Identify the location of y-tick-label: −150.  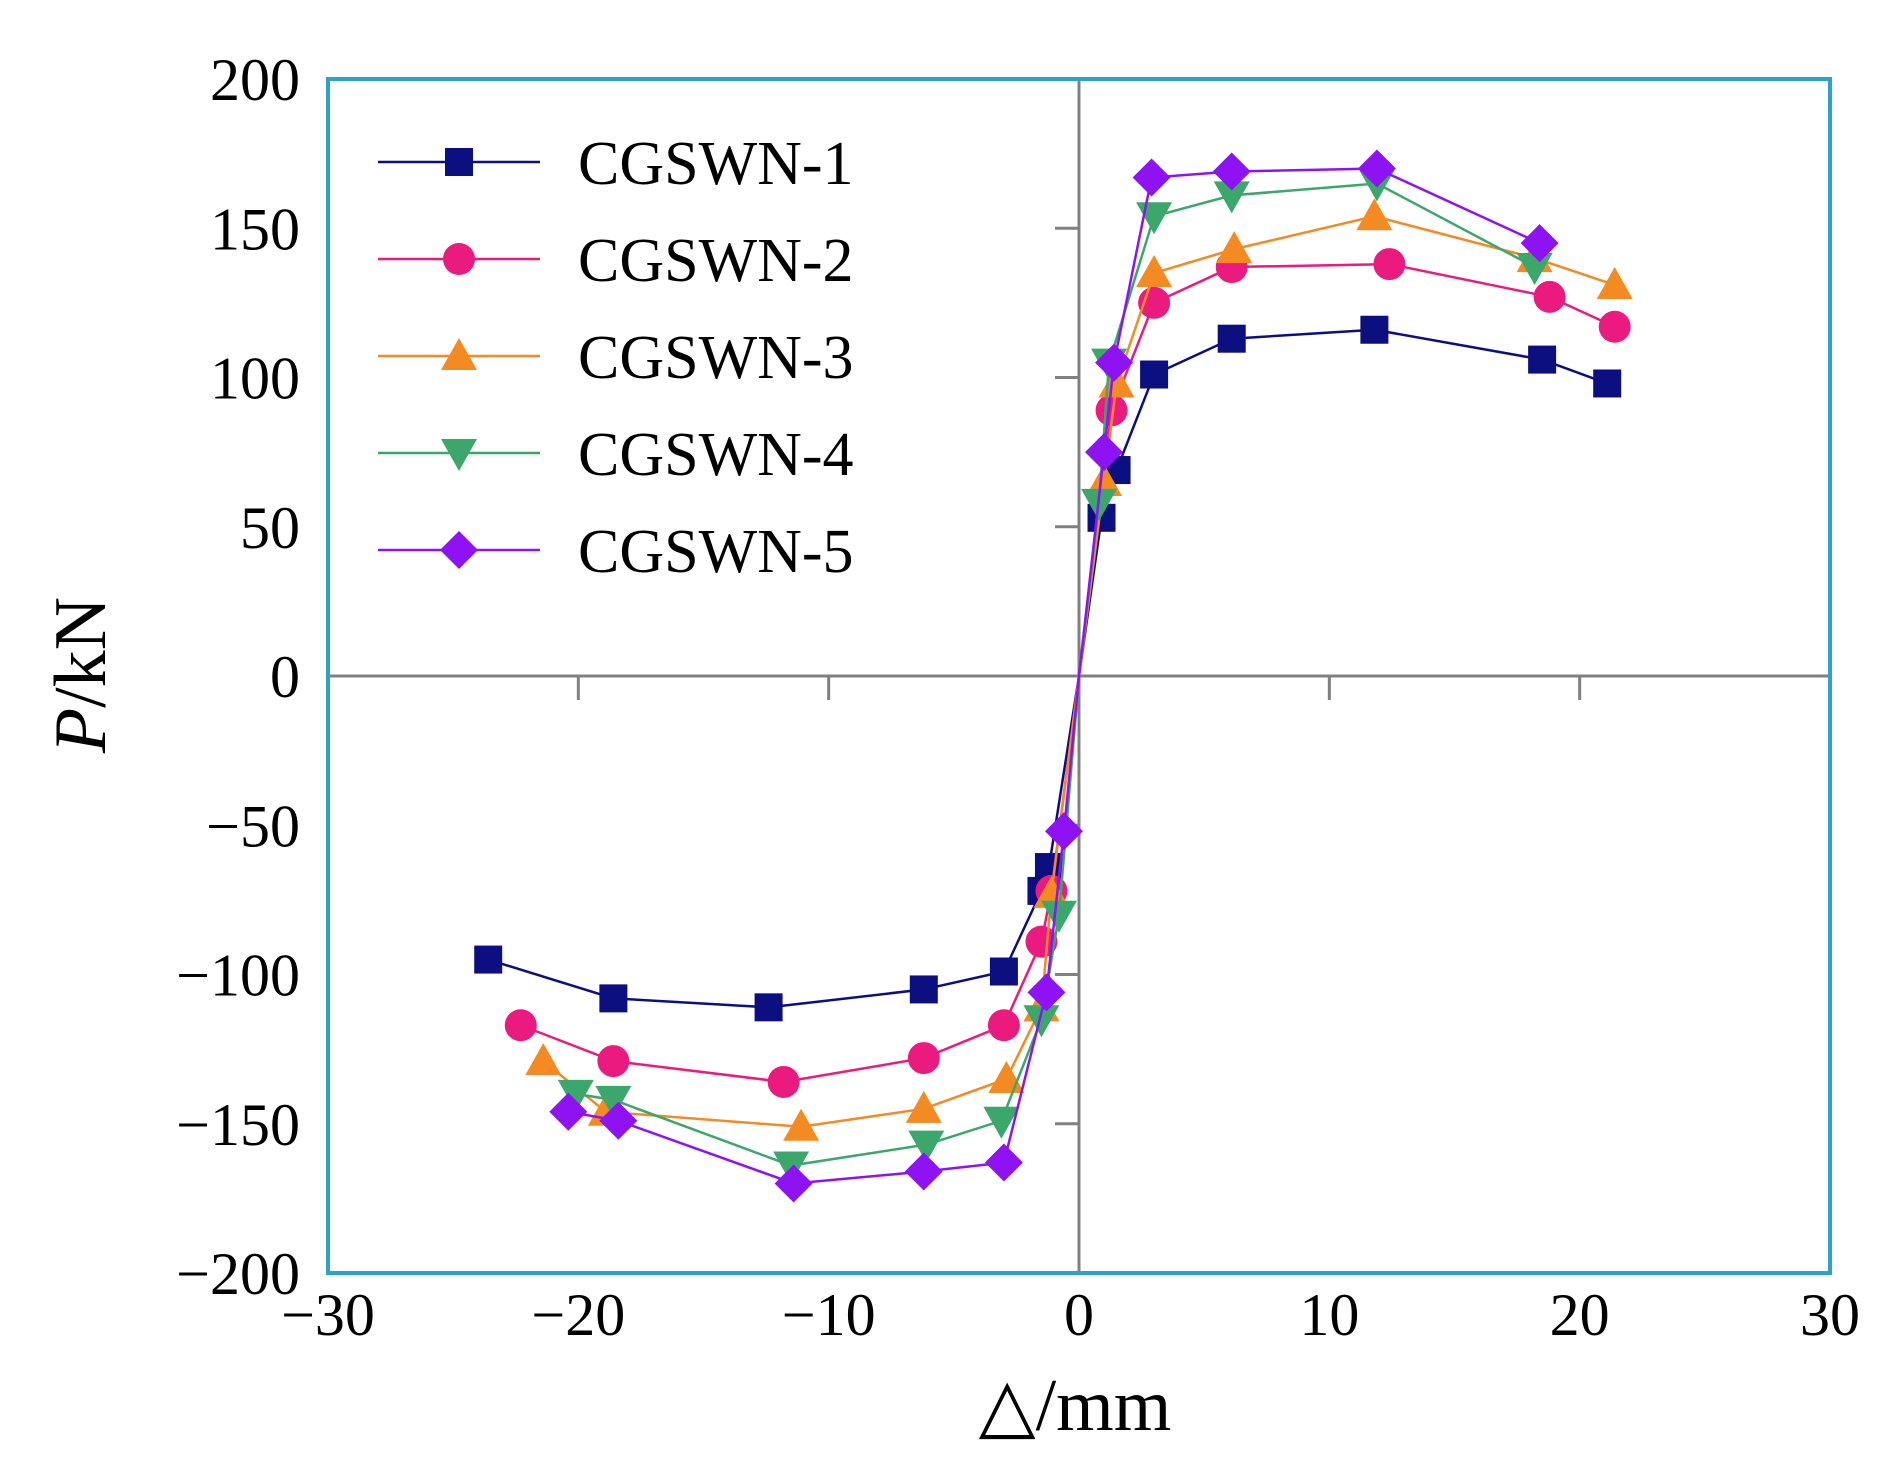
(238, 1125).